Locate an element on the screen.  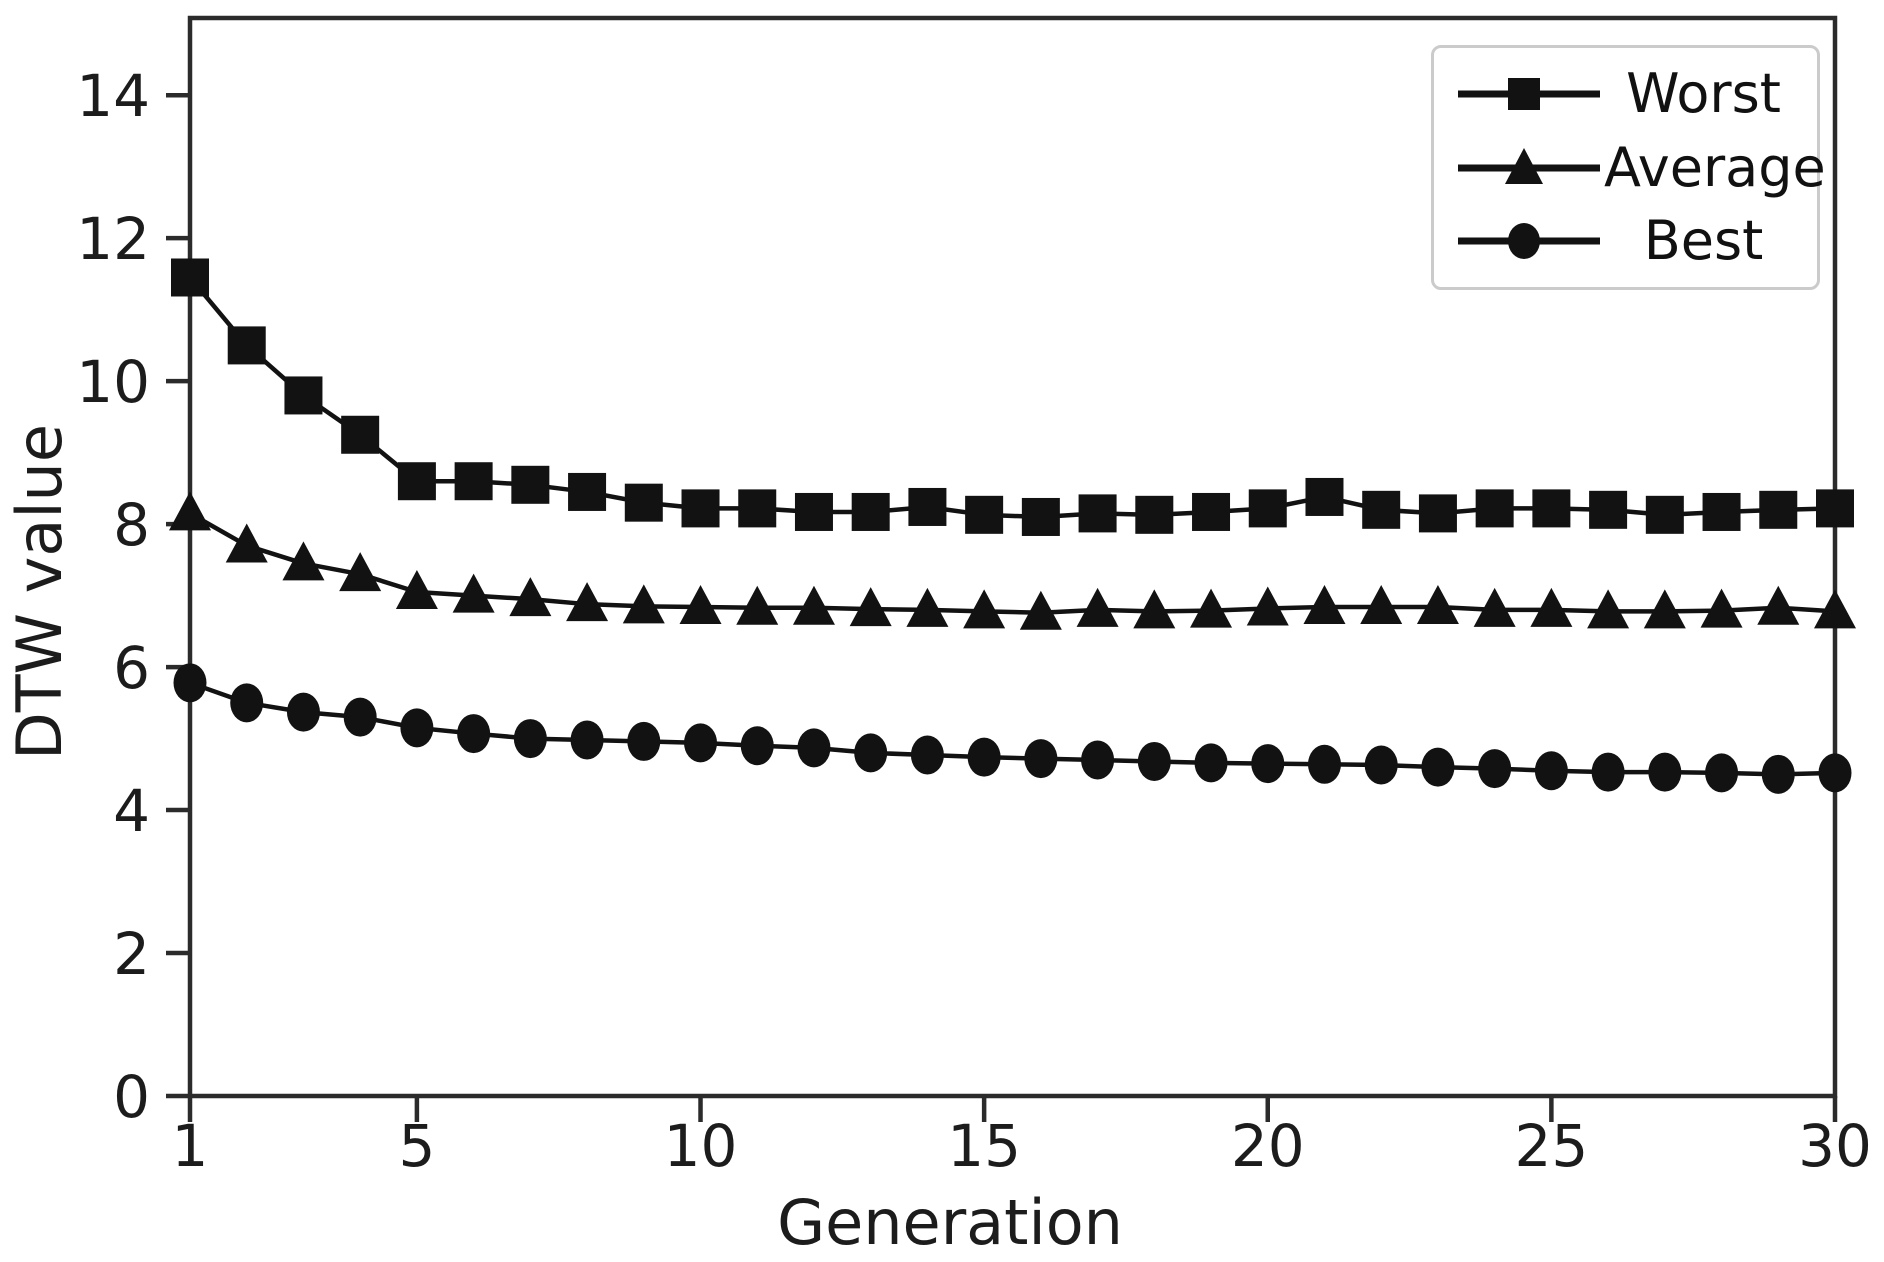
series-average-point-gen29 is located at coordinates (1778, 605).